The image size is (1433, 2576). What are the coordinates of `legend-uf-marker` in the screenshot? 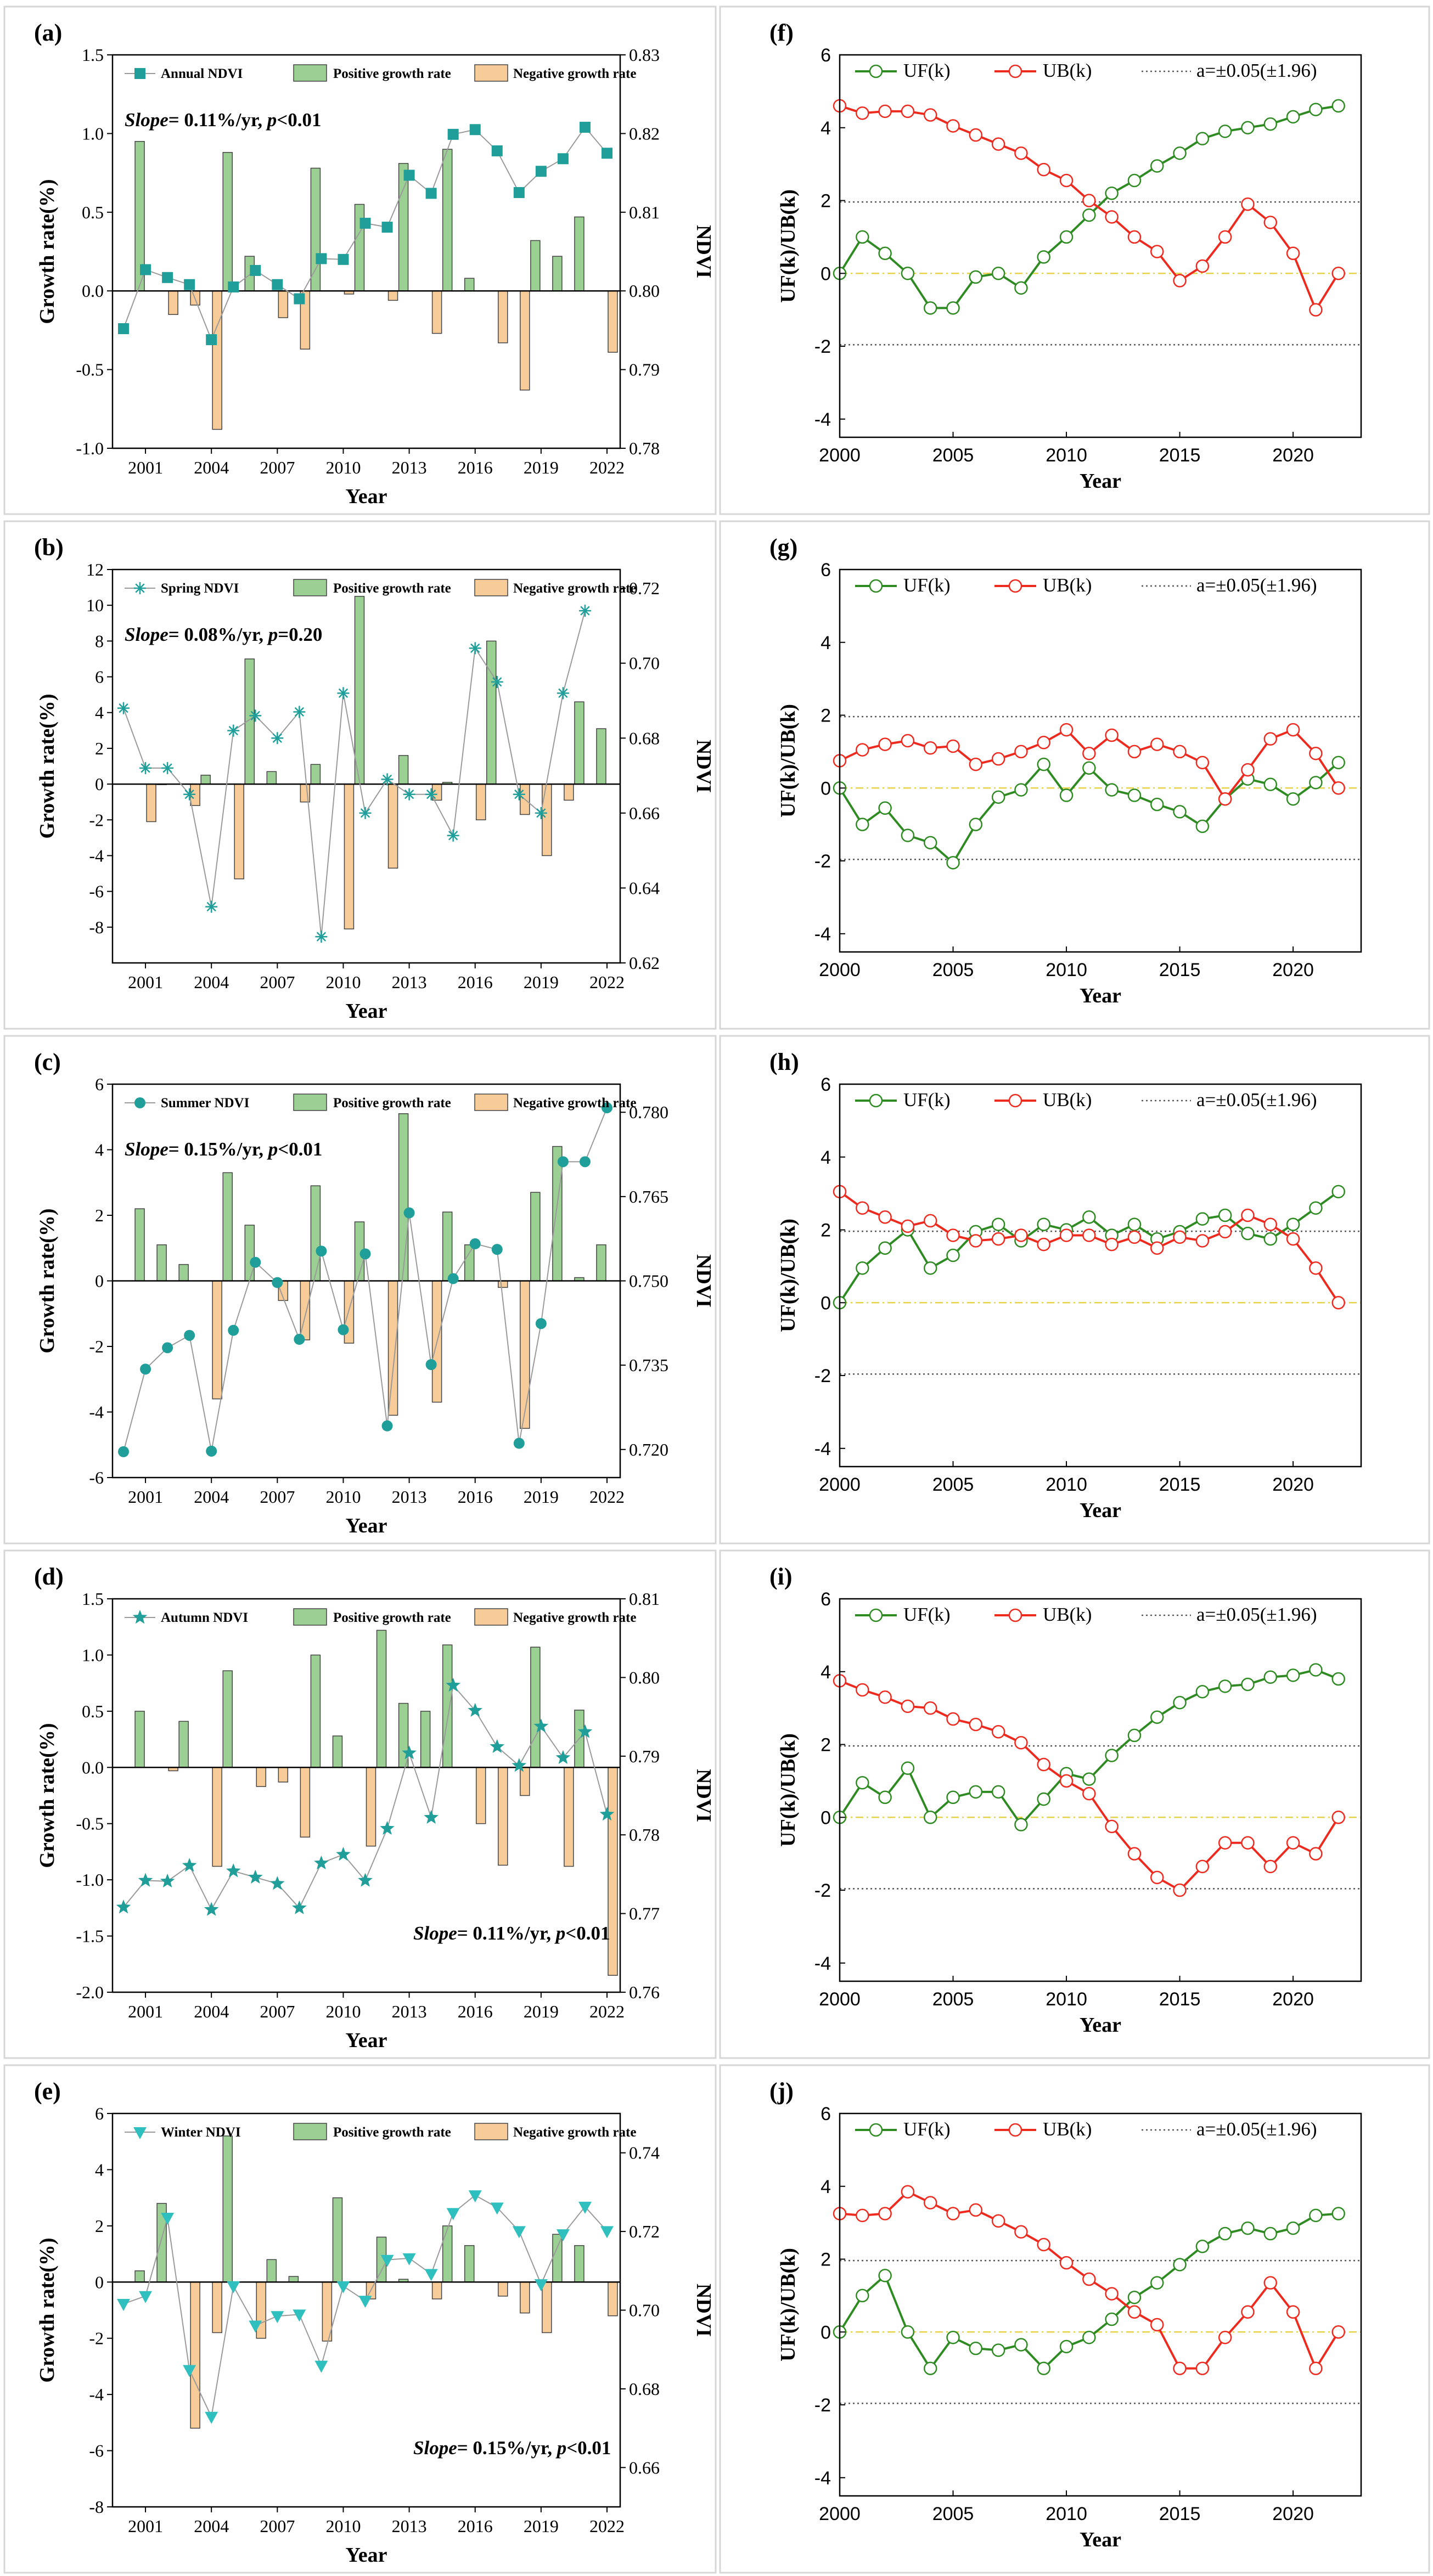 It's located at (876, 586).